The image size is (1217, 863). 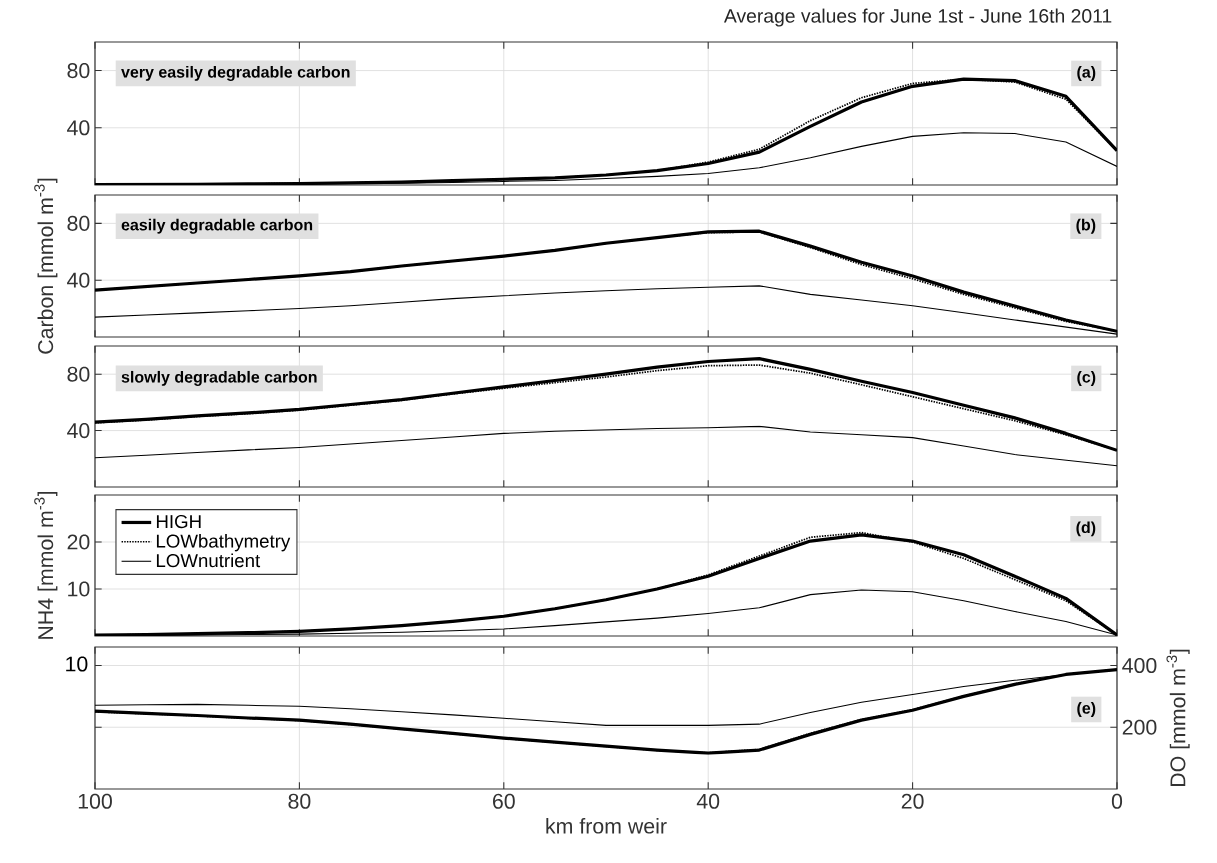 I want to click on annotation: (d), so click(x=1086, y=529).